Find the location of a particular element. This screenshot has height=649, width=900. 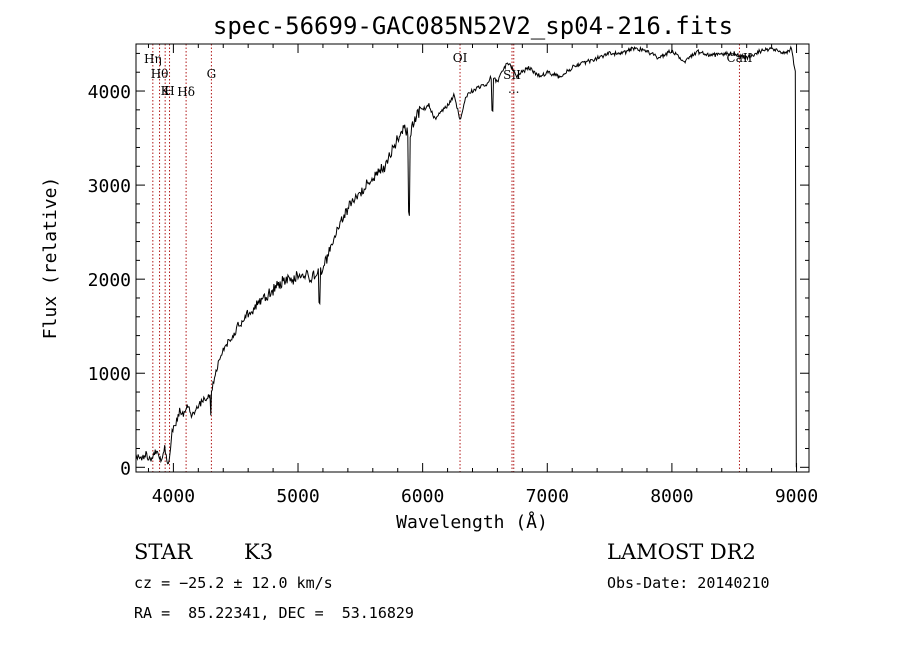

feature-label: G is located at coordinates (212, 74).